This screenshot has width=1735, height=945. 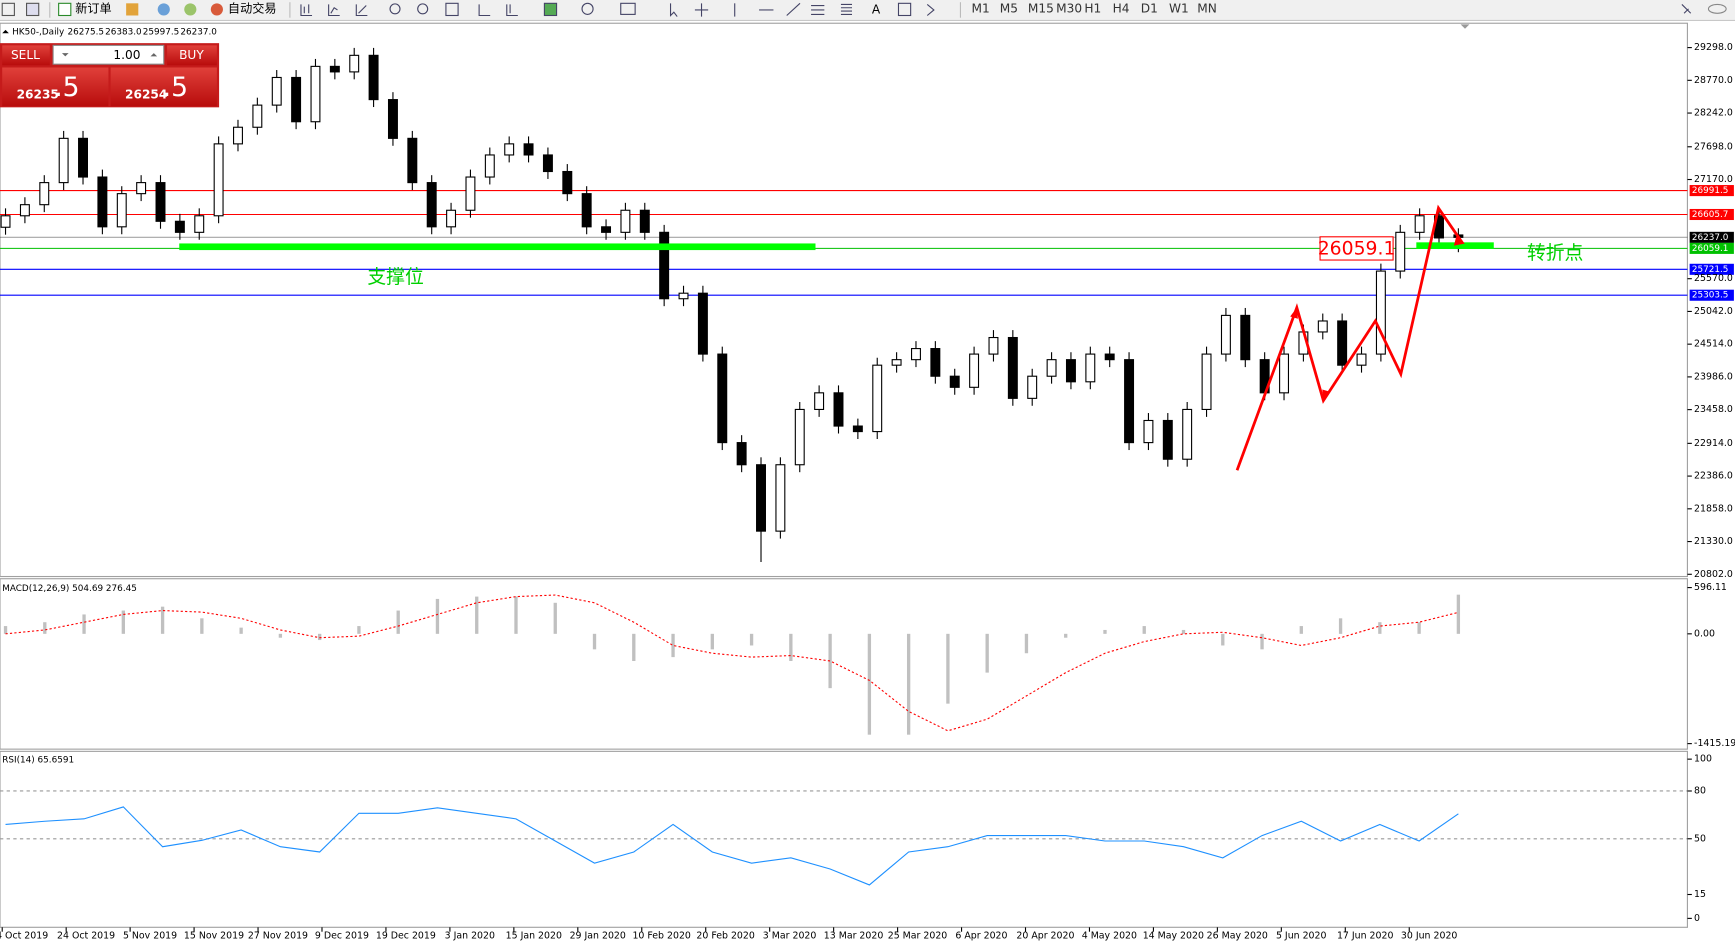 What do you see at coordinates (1713, 113) in the screenshot?
I see `y-tick-label: 28242.0` at bounding box center [1713, 113].